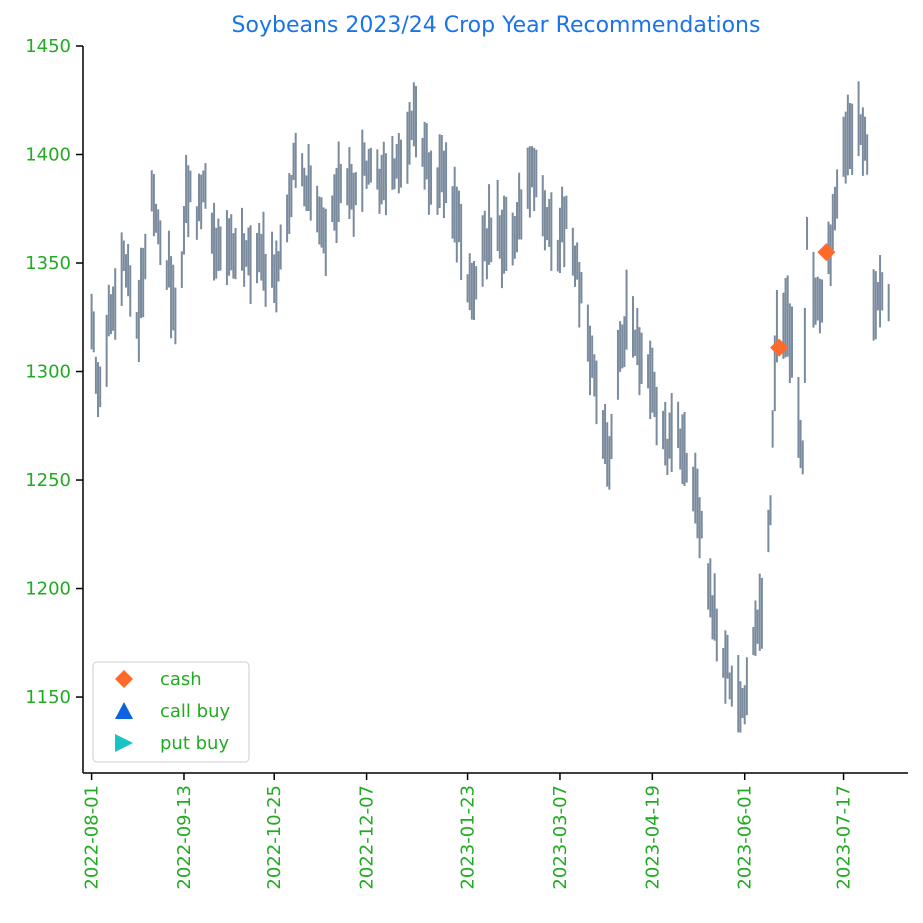  What do you see at coordinates (48, 589) in the screenshot?
I see `y-tick-label: 1200` at bounding box center [48, 589].